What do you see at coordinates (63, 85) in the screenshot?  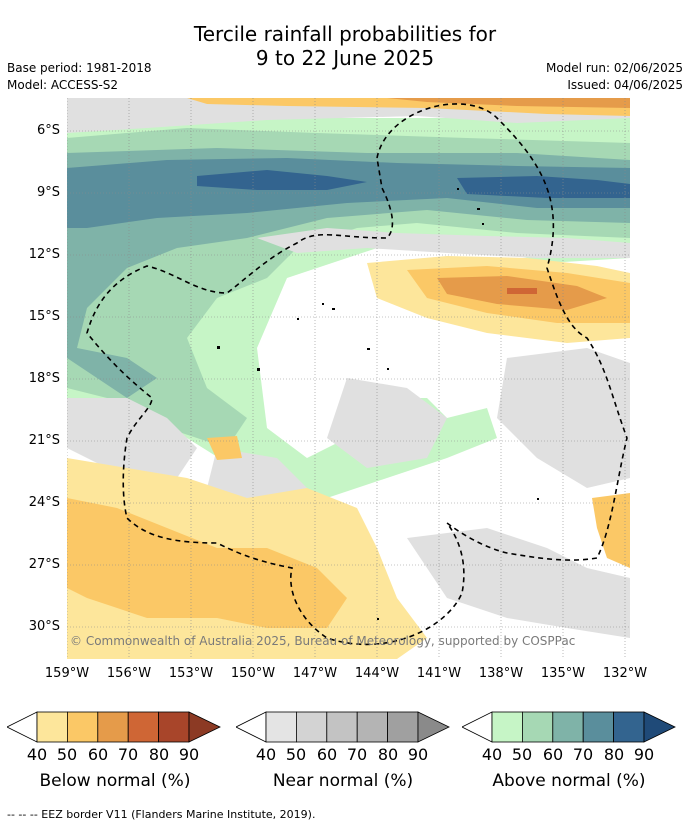 I see `model-name: Model: ACCESS-S2` at bounding box center [63, 85].